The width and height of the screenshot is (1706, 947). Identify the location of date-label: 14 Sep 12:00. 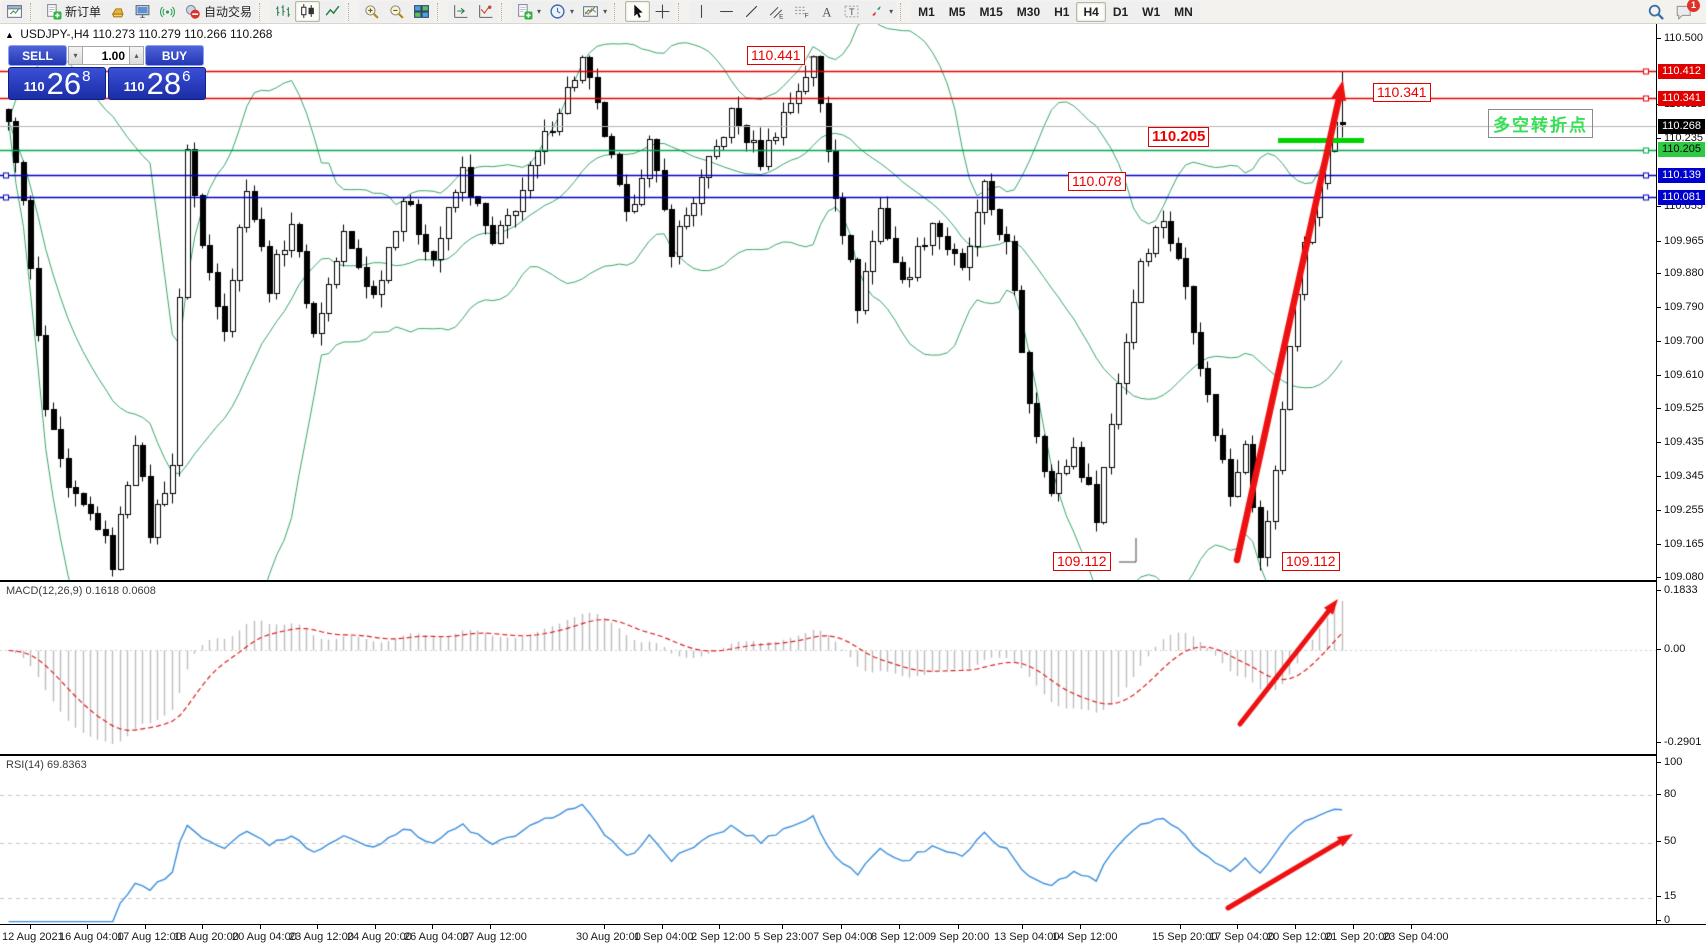
(1085, 937).